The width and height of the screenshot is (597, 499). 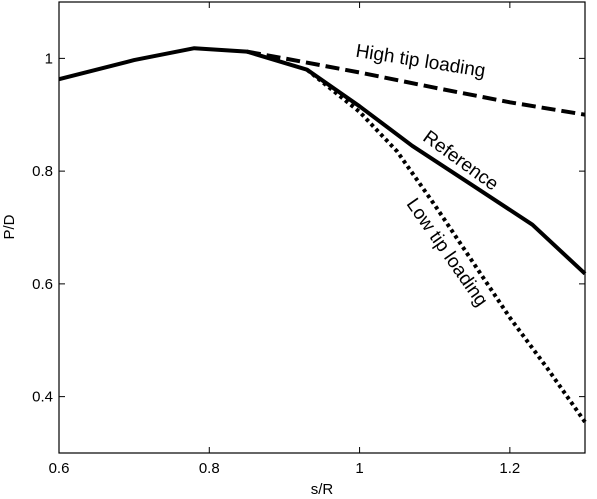 What do you see at coordinates (42, 397) in the screenshot?
I see `y-tick-label: 0.4` at bounding box center [42, 397].